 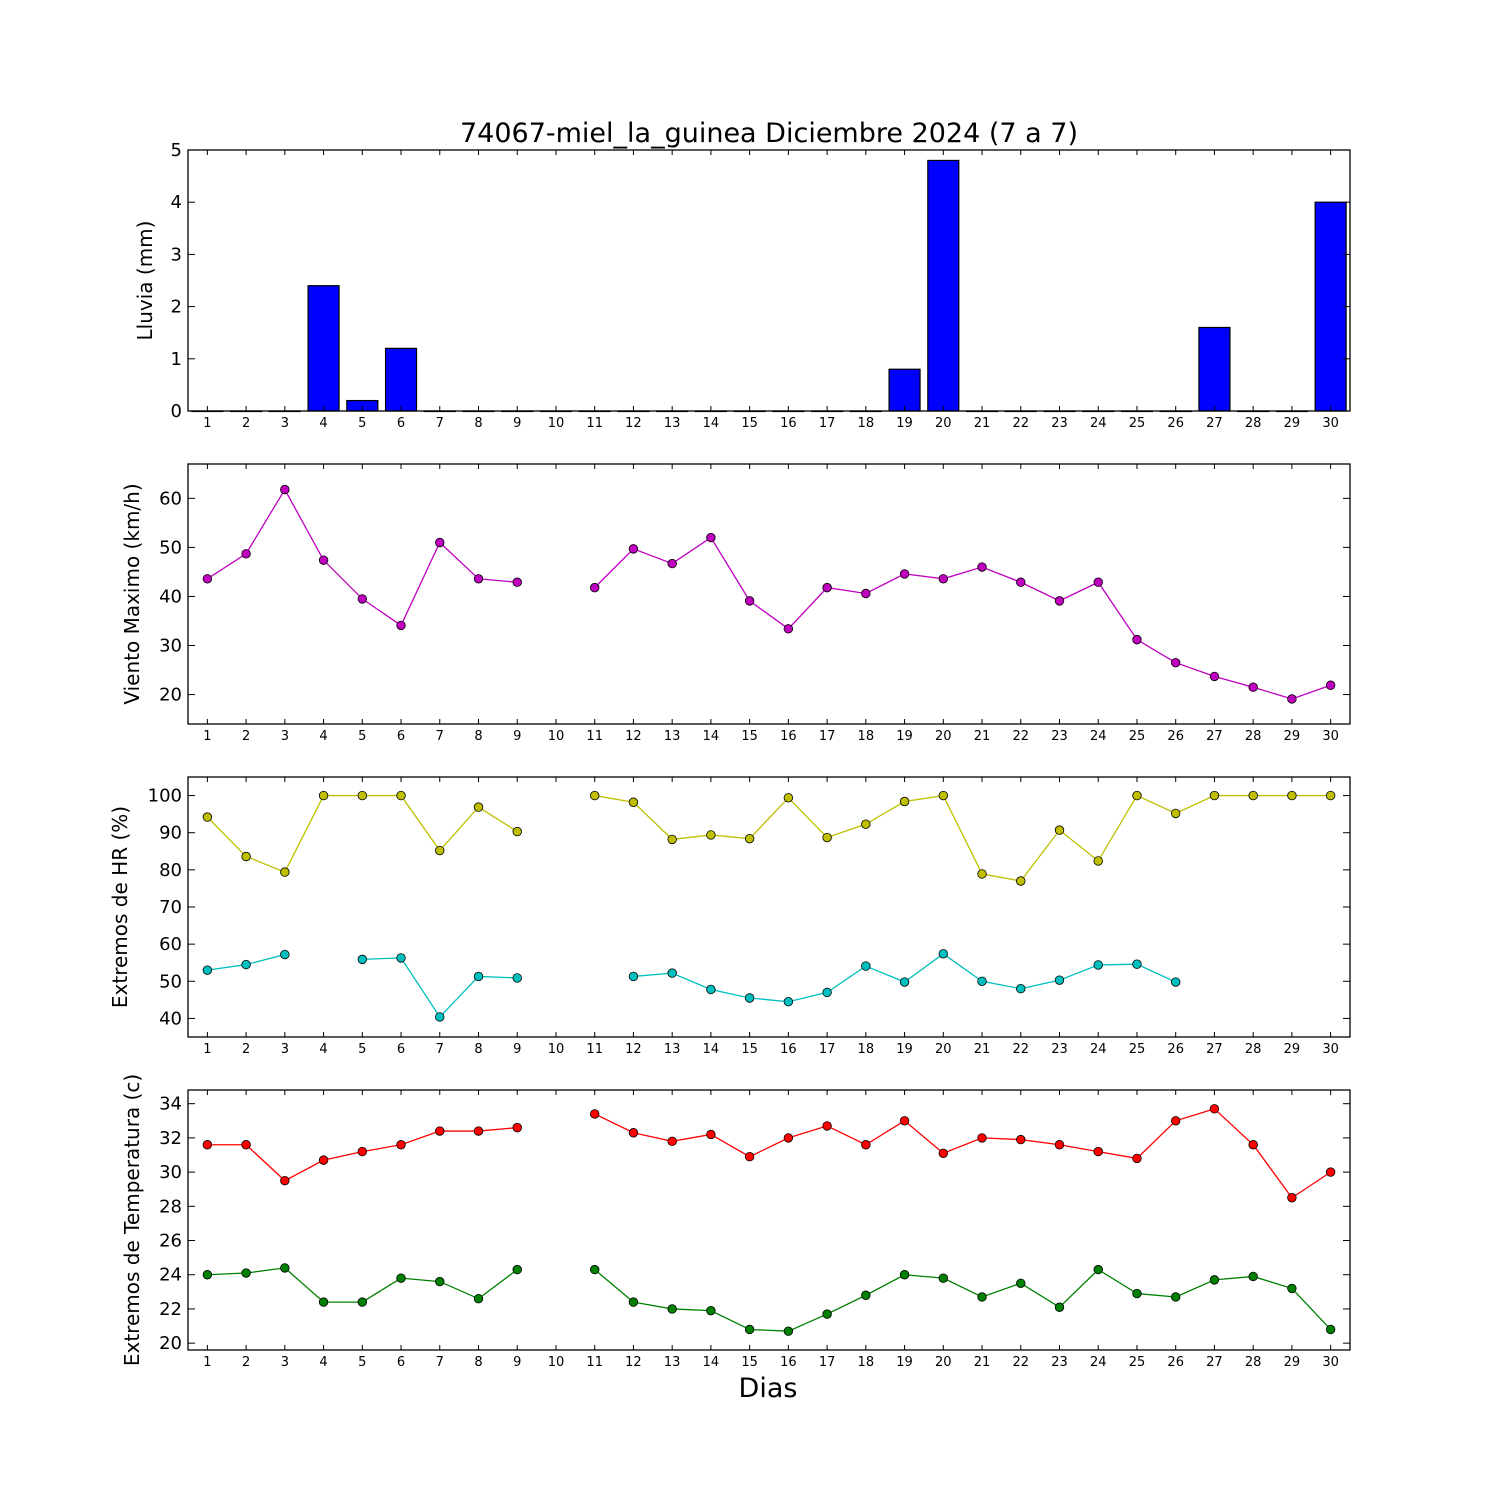 I want to click on y-tick-label: 1, so click(x=176, y=359).